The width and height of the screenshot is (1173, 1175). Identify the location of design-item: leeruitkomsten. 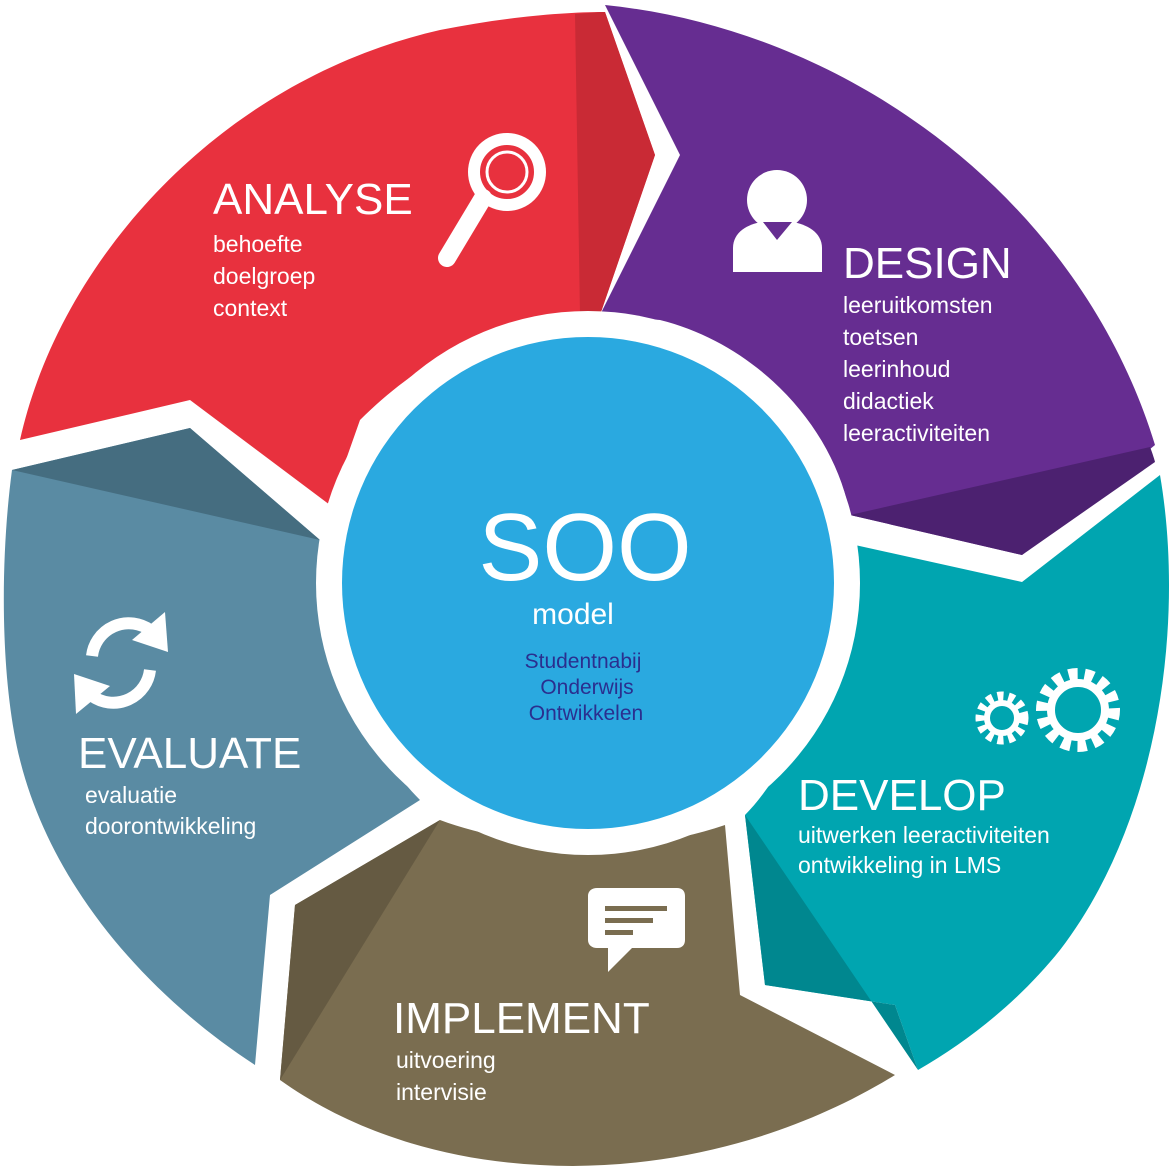
(918, 305).